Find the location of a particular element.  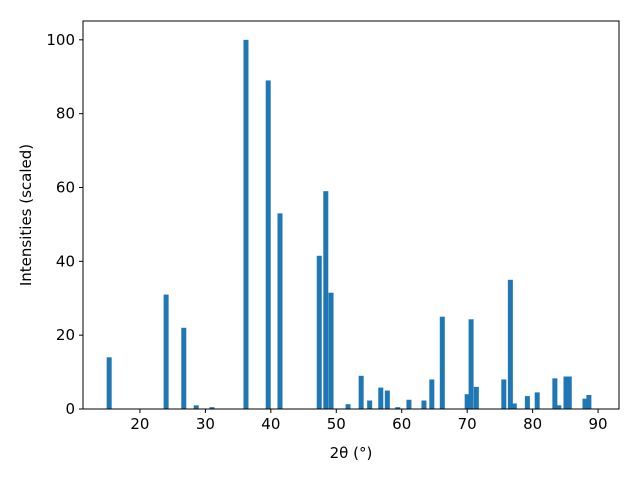

x-tick-label: 50 is located at coordinates (336, 424).